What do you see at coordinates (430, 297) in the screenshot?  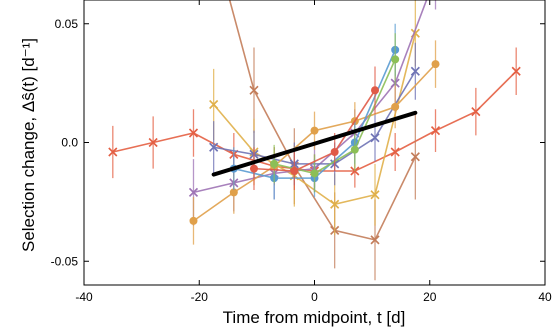 I see `x-tick-label: 20` at bounding box center [430, 297].